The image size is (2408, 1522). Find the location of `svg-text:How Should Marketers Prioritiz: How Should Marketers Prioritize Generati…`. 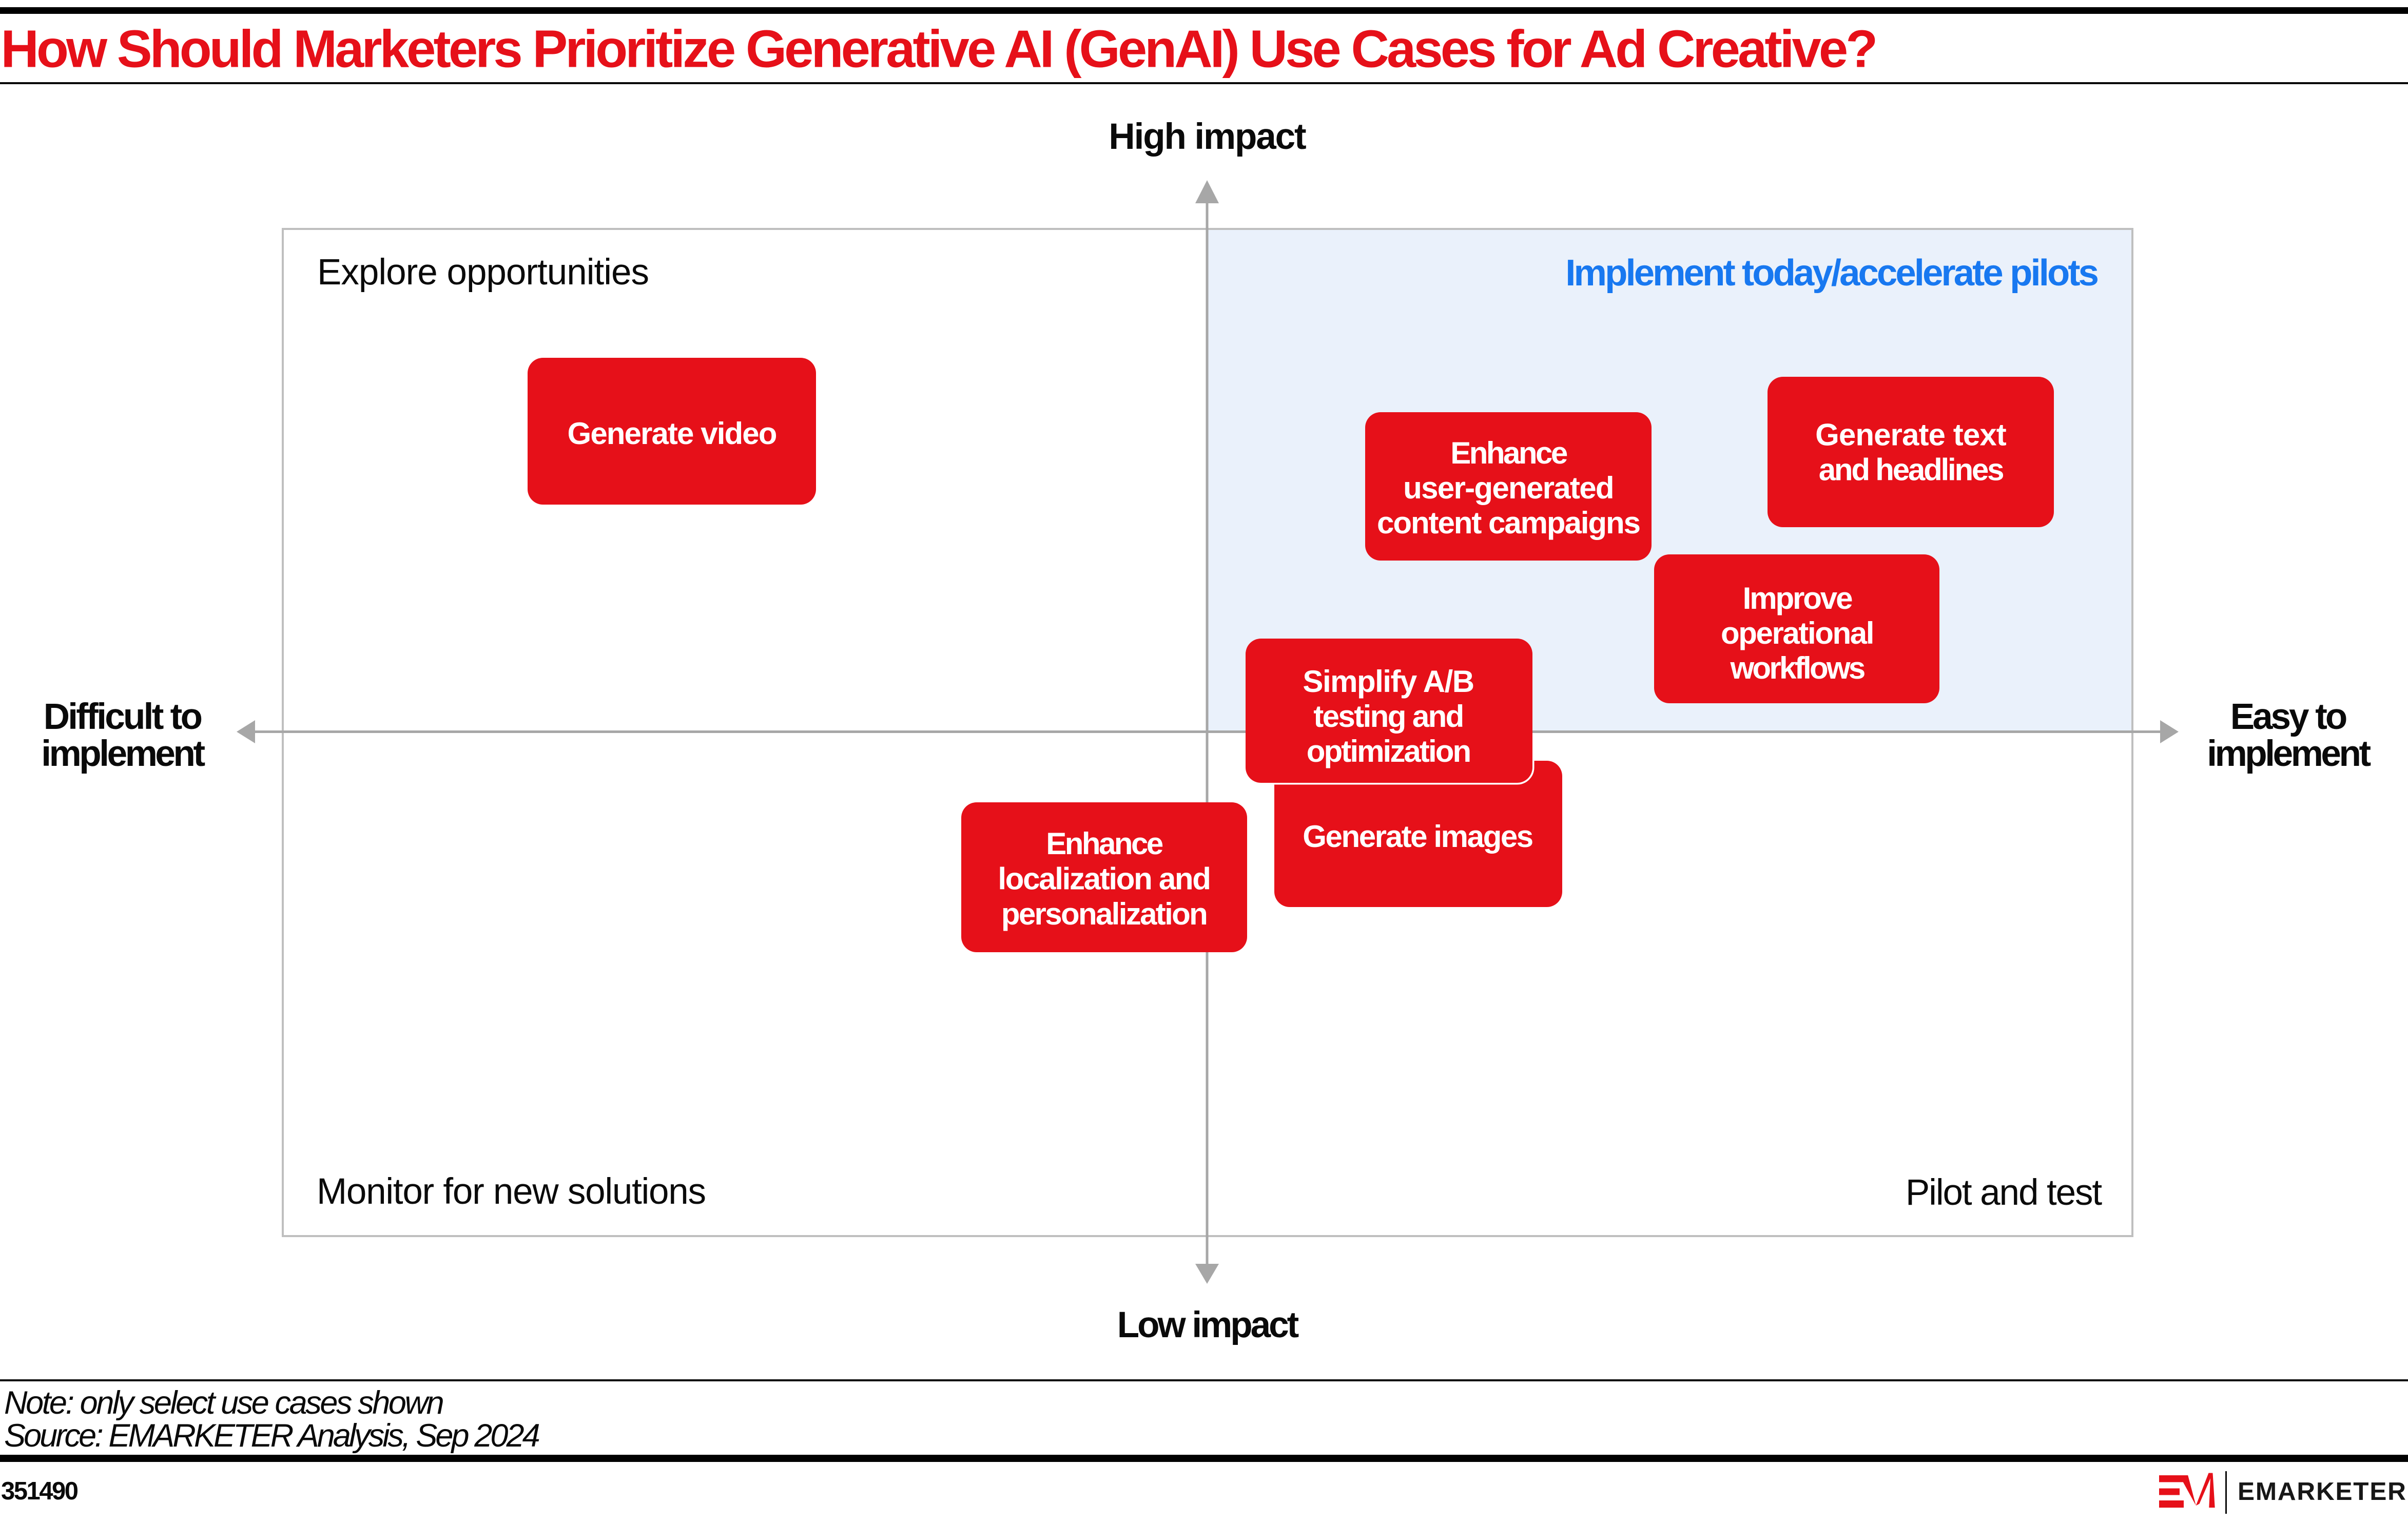

svg-text:How Should Marketers Prioritiz: How Should Marketers Prioritize Generati… is located at coordinates (938, 49).